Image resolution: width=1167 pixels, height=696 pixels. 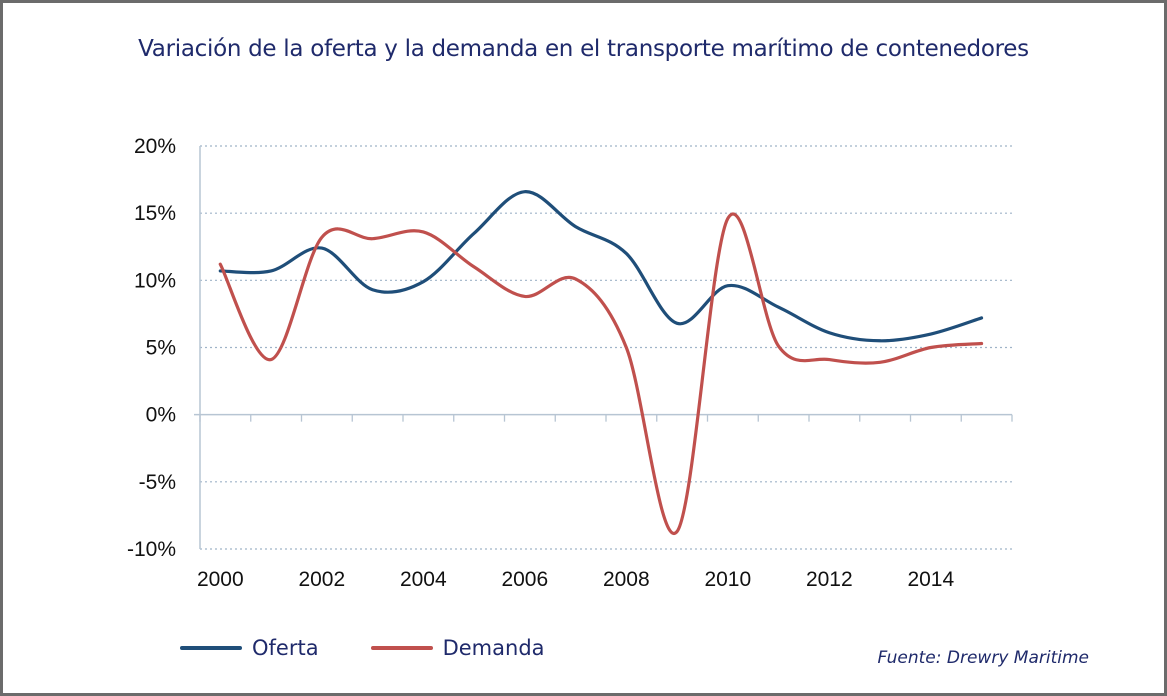 What do you see at coordinates (829, 579) in the screenshot?
I see `x-tick-label: 2012` at bounding box center [829, 579].